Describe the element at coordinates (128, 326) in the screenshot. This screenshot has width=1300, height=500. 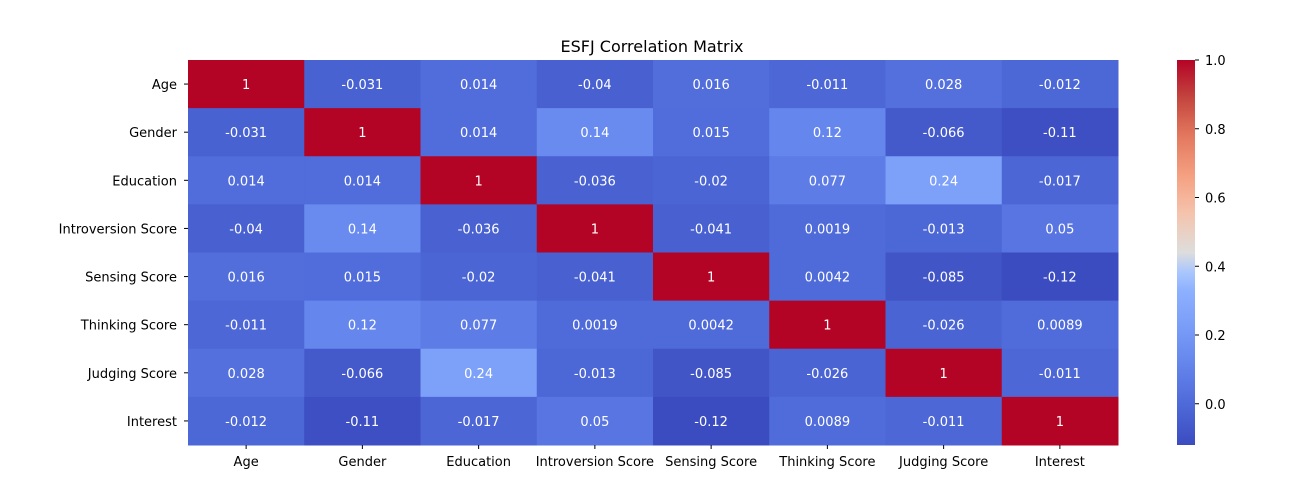
I see `y-tick-label: Thinking Score` at that location.